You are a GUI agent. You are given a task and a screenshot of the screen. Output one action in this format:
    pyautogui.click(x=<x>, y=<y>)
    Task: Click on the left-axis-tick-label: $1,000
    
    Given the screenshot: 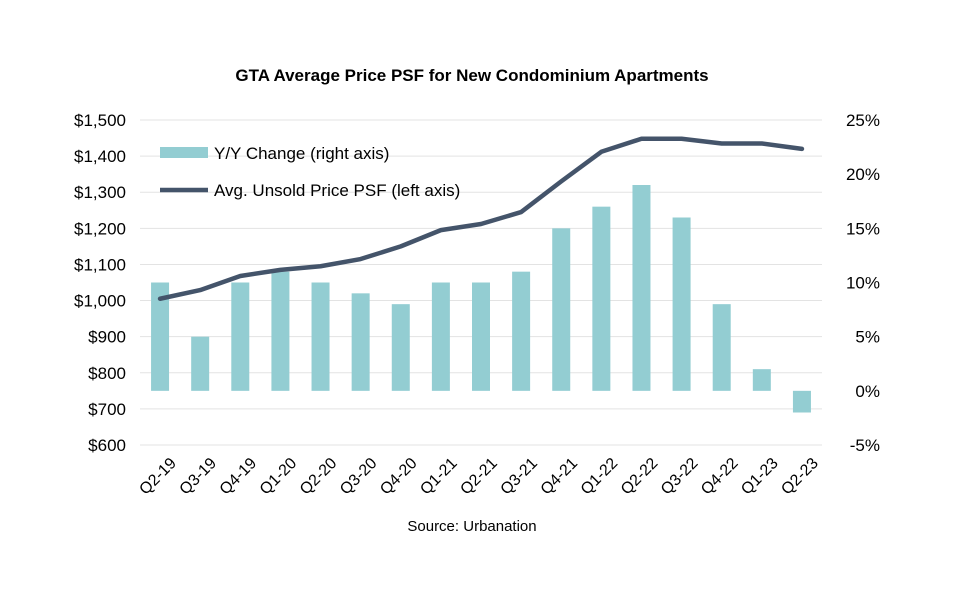 What is the action you would take?
    pyautogui.click(x=100, y=301)
    